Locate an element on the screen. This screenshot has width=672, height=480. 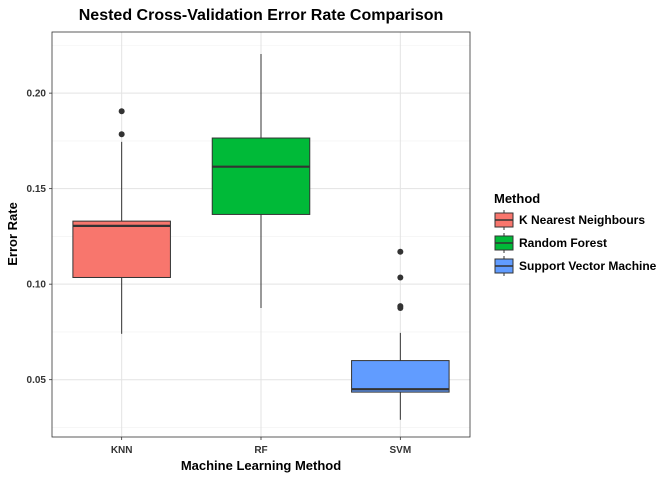
box-rf is located at coordinates (261, 181).